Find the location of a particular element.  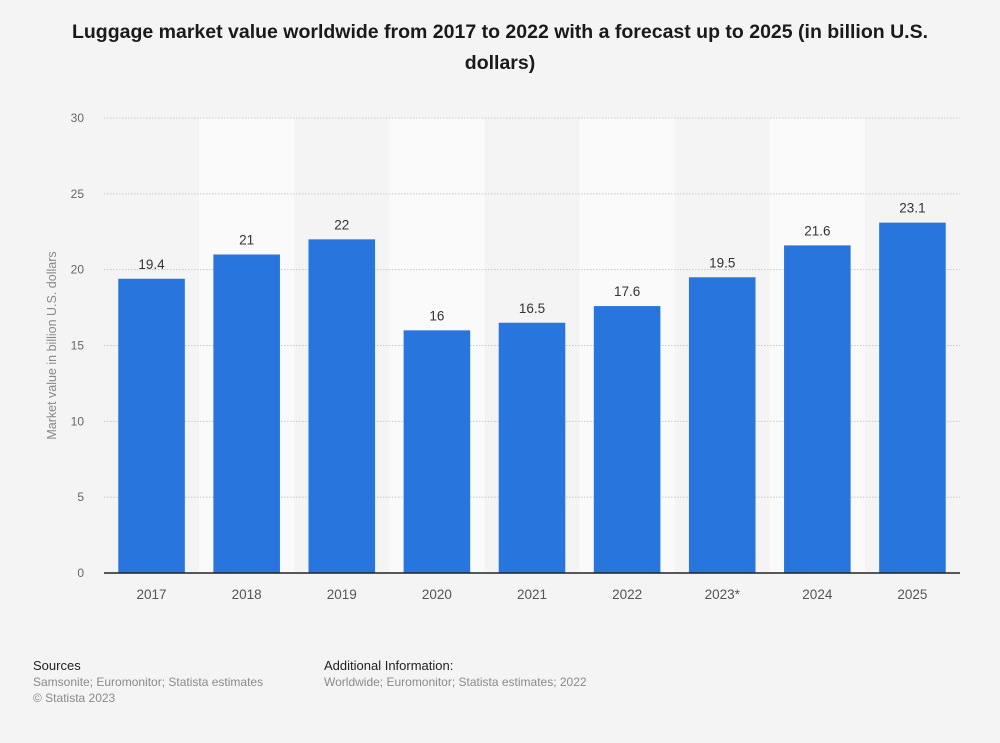

y-axis-label: Market value in billion U.S. dollars is located at coordinates (52, 345).